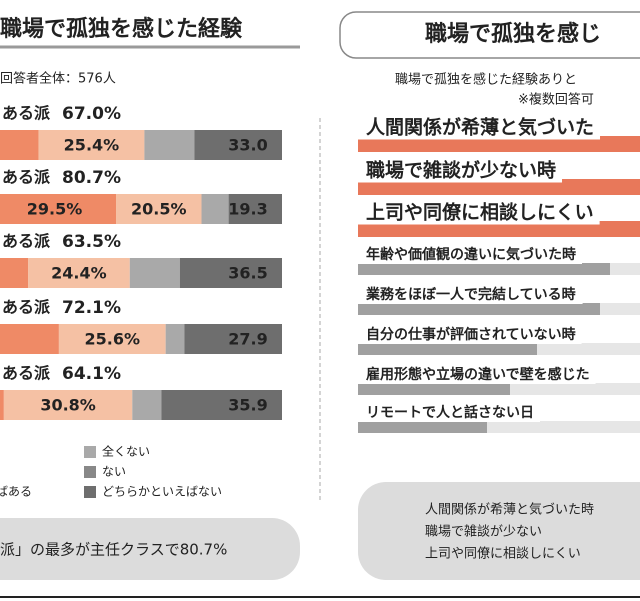  I want to click on segment-label: 25.4%, so click(92, 145).